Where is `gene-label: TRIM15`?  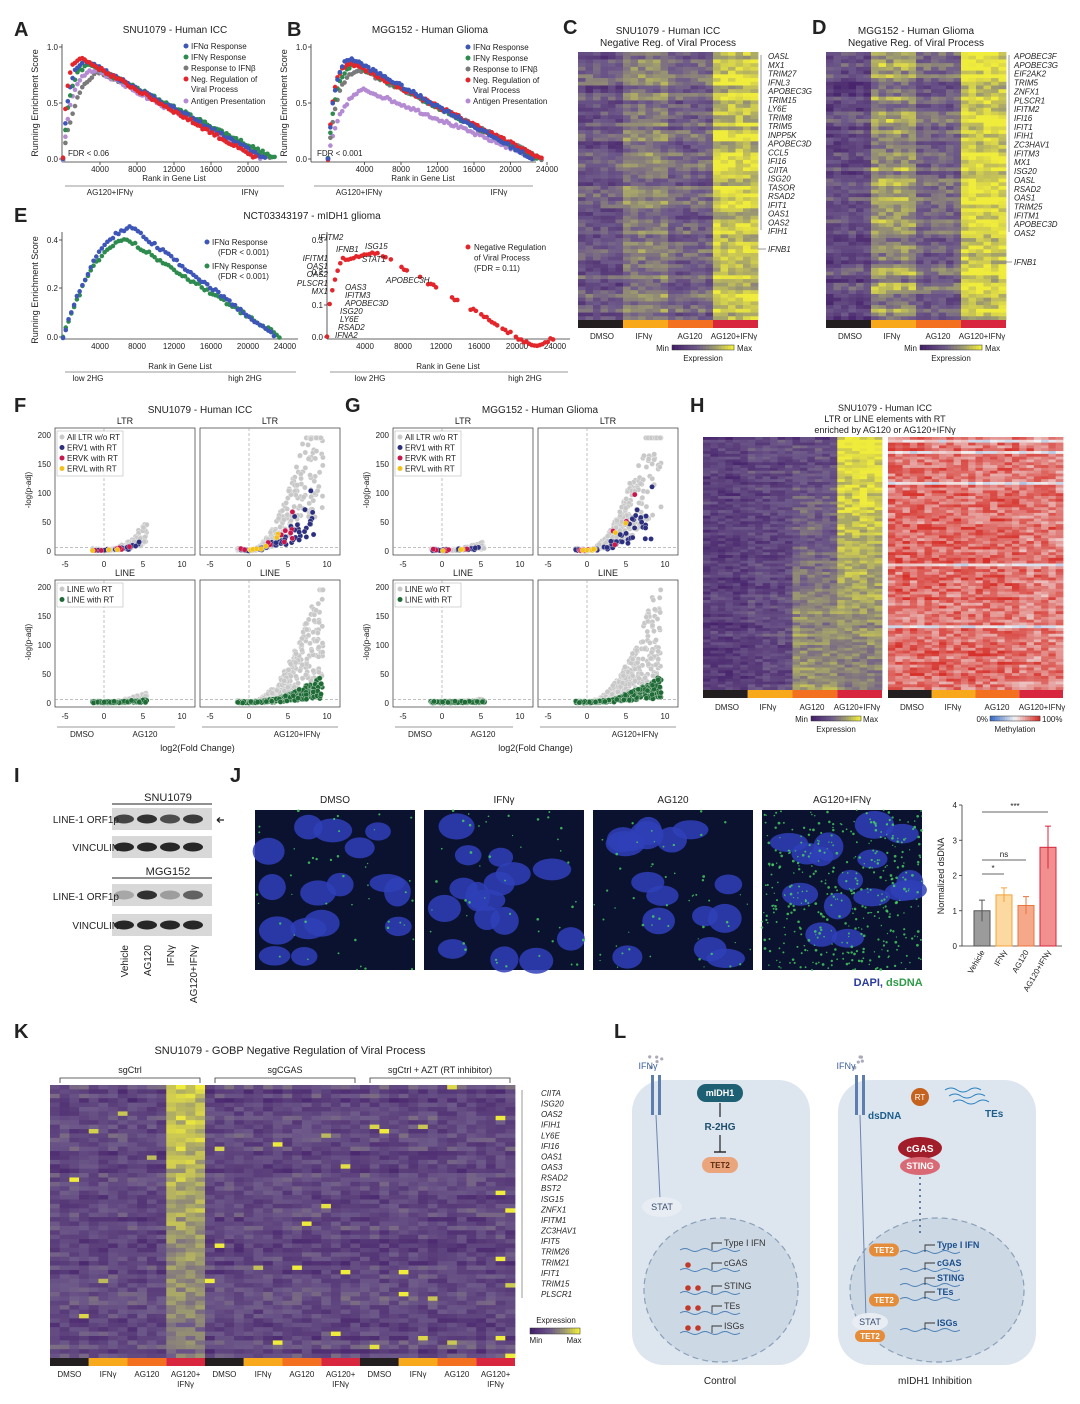
gene-label: TRIM15 is located at coordinates (782, 100).